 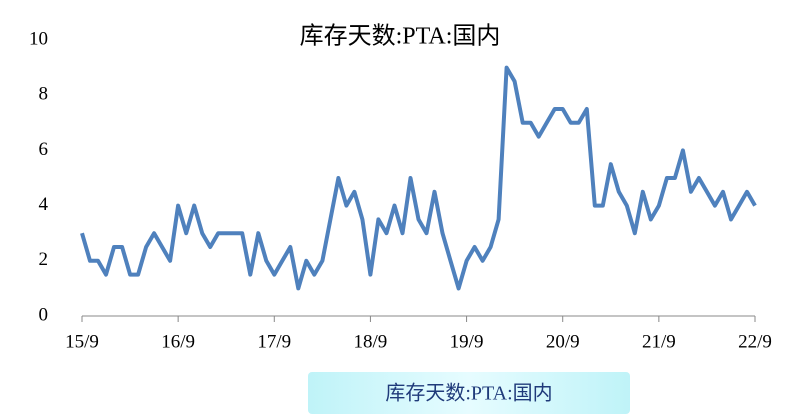 What do you see at coordinates (82, 341) in the screenshot?
I see `x-tick-label: 15/9` at bounding box center [82, 341].